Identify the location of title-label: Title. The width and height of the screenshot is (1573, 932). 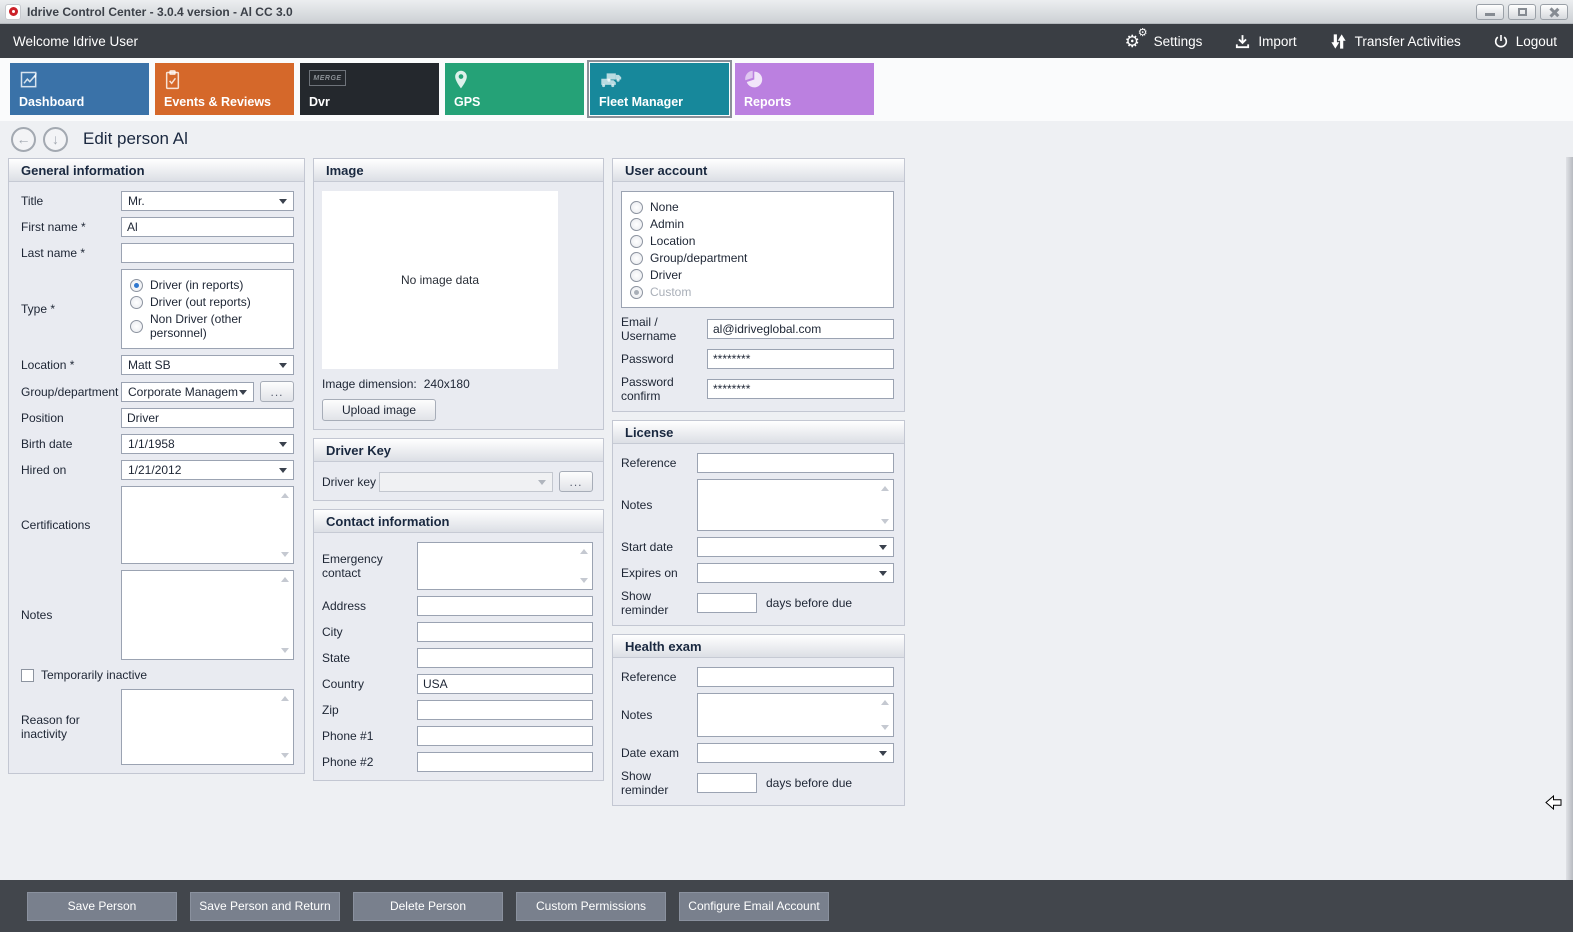
(32, 201).